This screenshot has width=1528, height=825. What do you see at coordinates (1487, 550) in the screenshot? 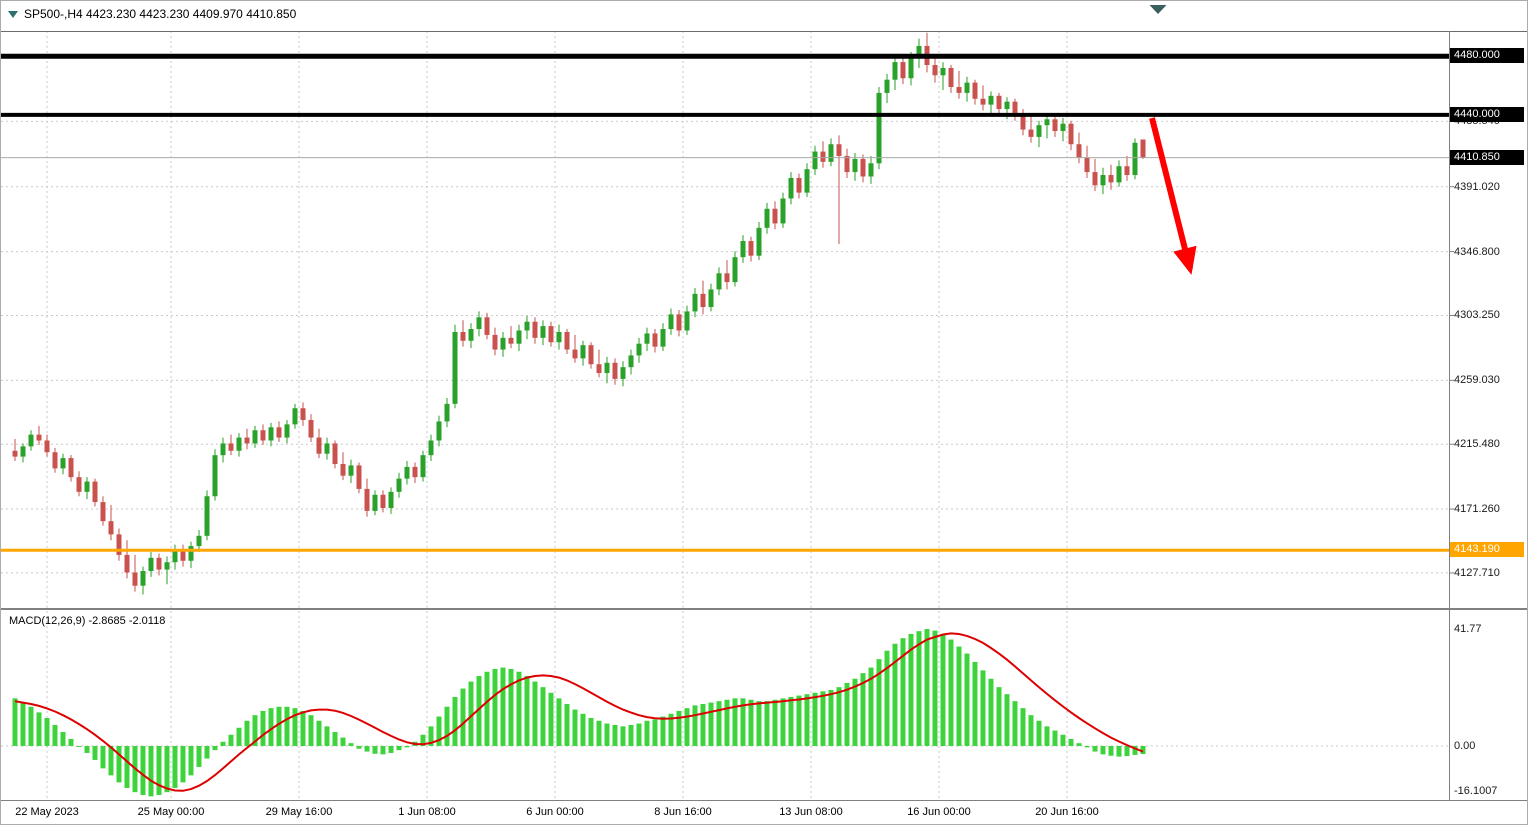
I see `price-line-label: 4143.190` at bounding box center [1487, 550].